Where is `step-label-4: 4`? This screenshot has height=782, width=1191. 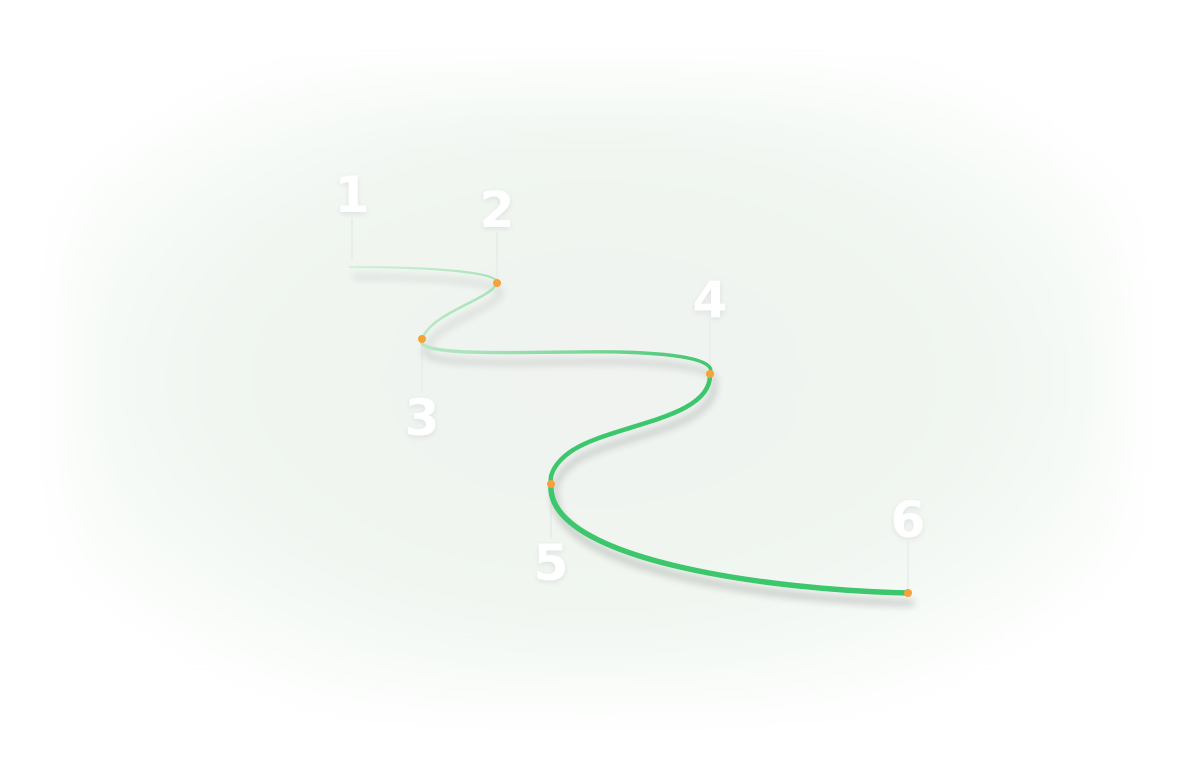 step-label-4: 4 is located at coordinates (710, 300).